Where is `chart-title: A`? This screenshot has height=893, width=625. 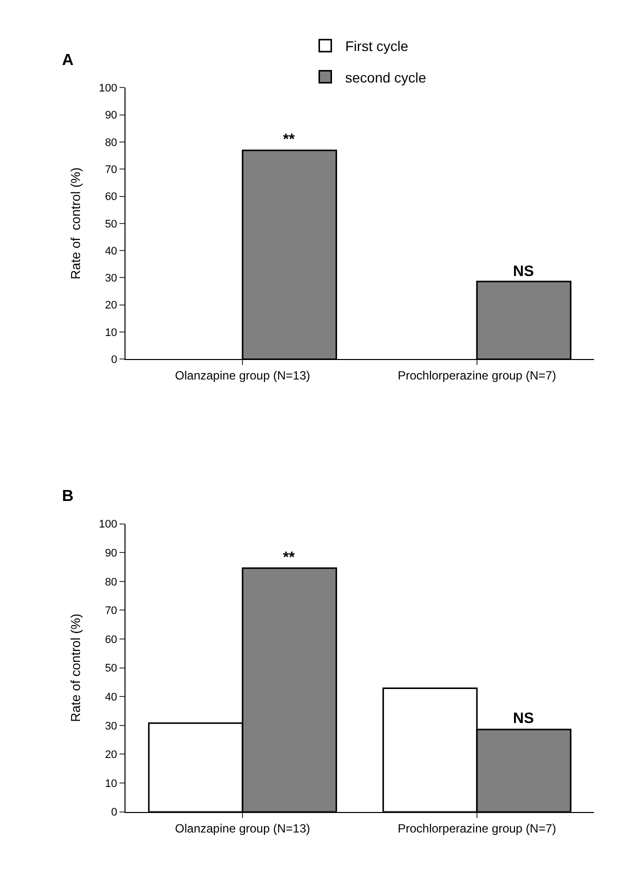 chart-title: A is located at coordinates (68, 60).